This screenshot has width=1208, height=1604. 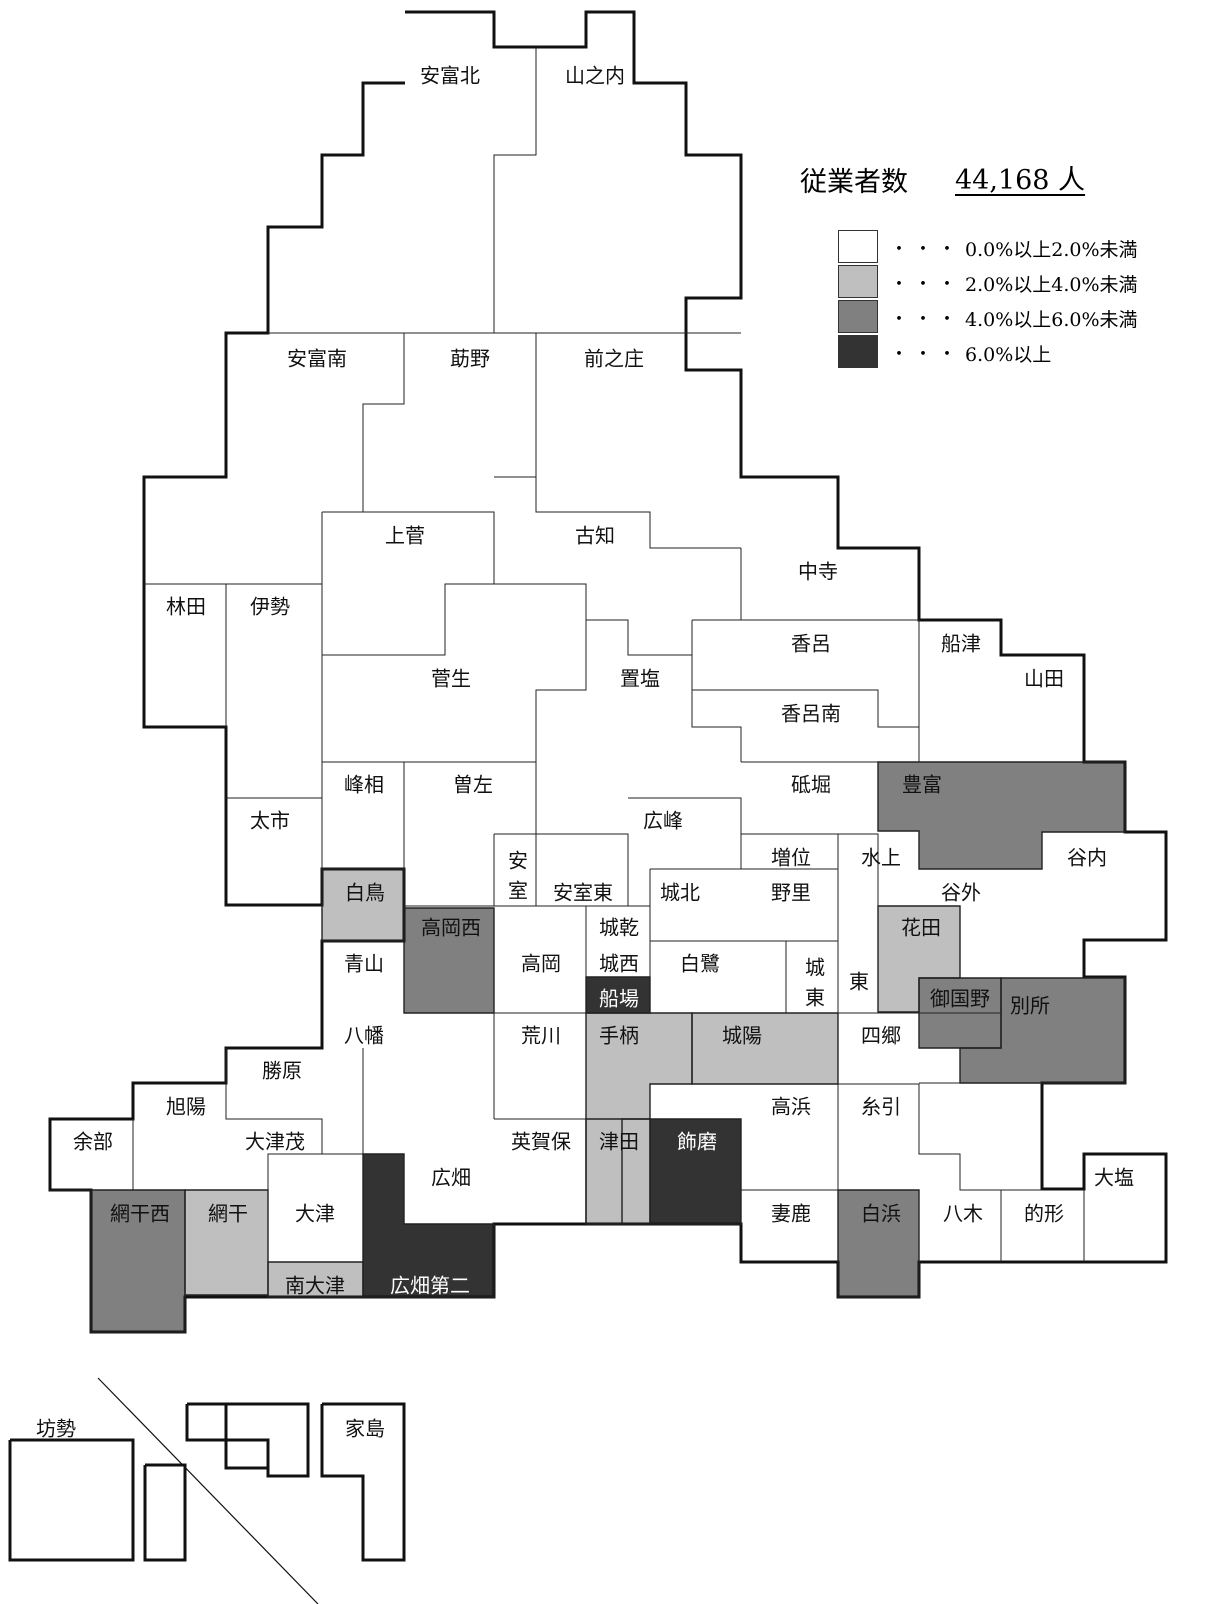 What do you see at coordinates (663, 821) in the screenshot?
I see `district-label: 広峰` at bounding box center [663, 821].